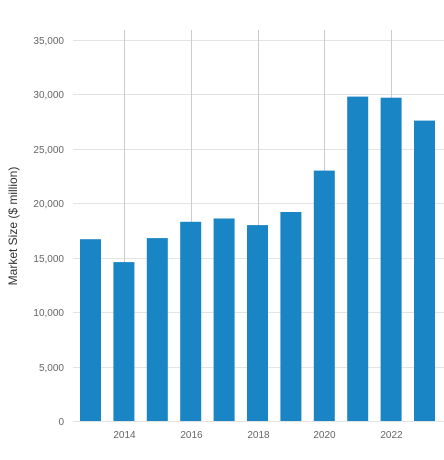 This screenshot has width=444, height=460. Describe the element at coordinates (291, 316) in the screenshot. I see `bar-2019` at that location.